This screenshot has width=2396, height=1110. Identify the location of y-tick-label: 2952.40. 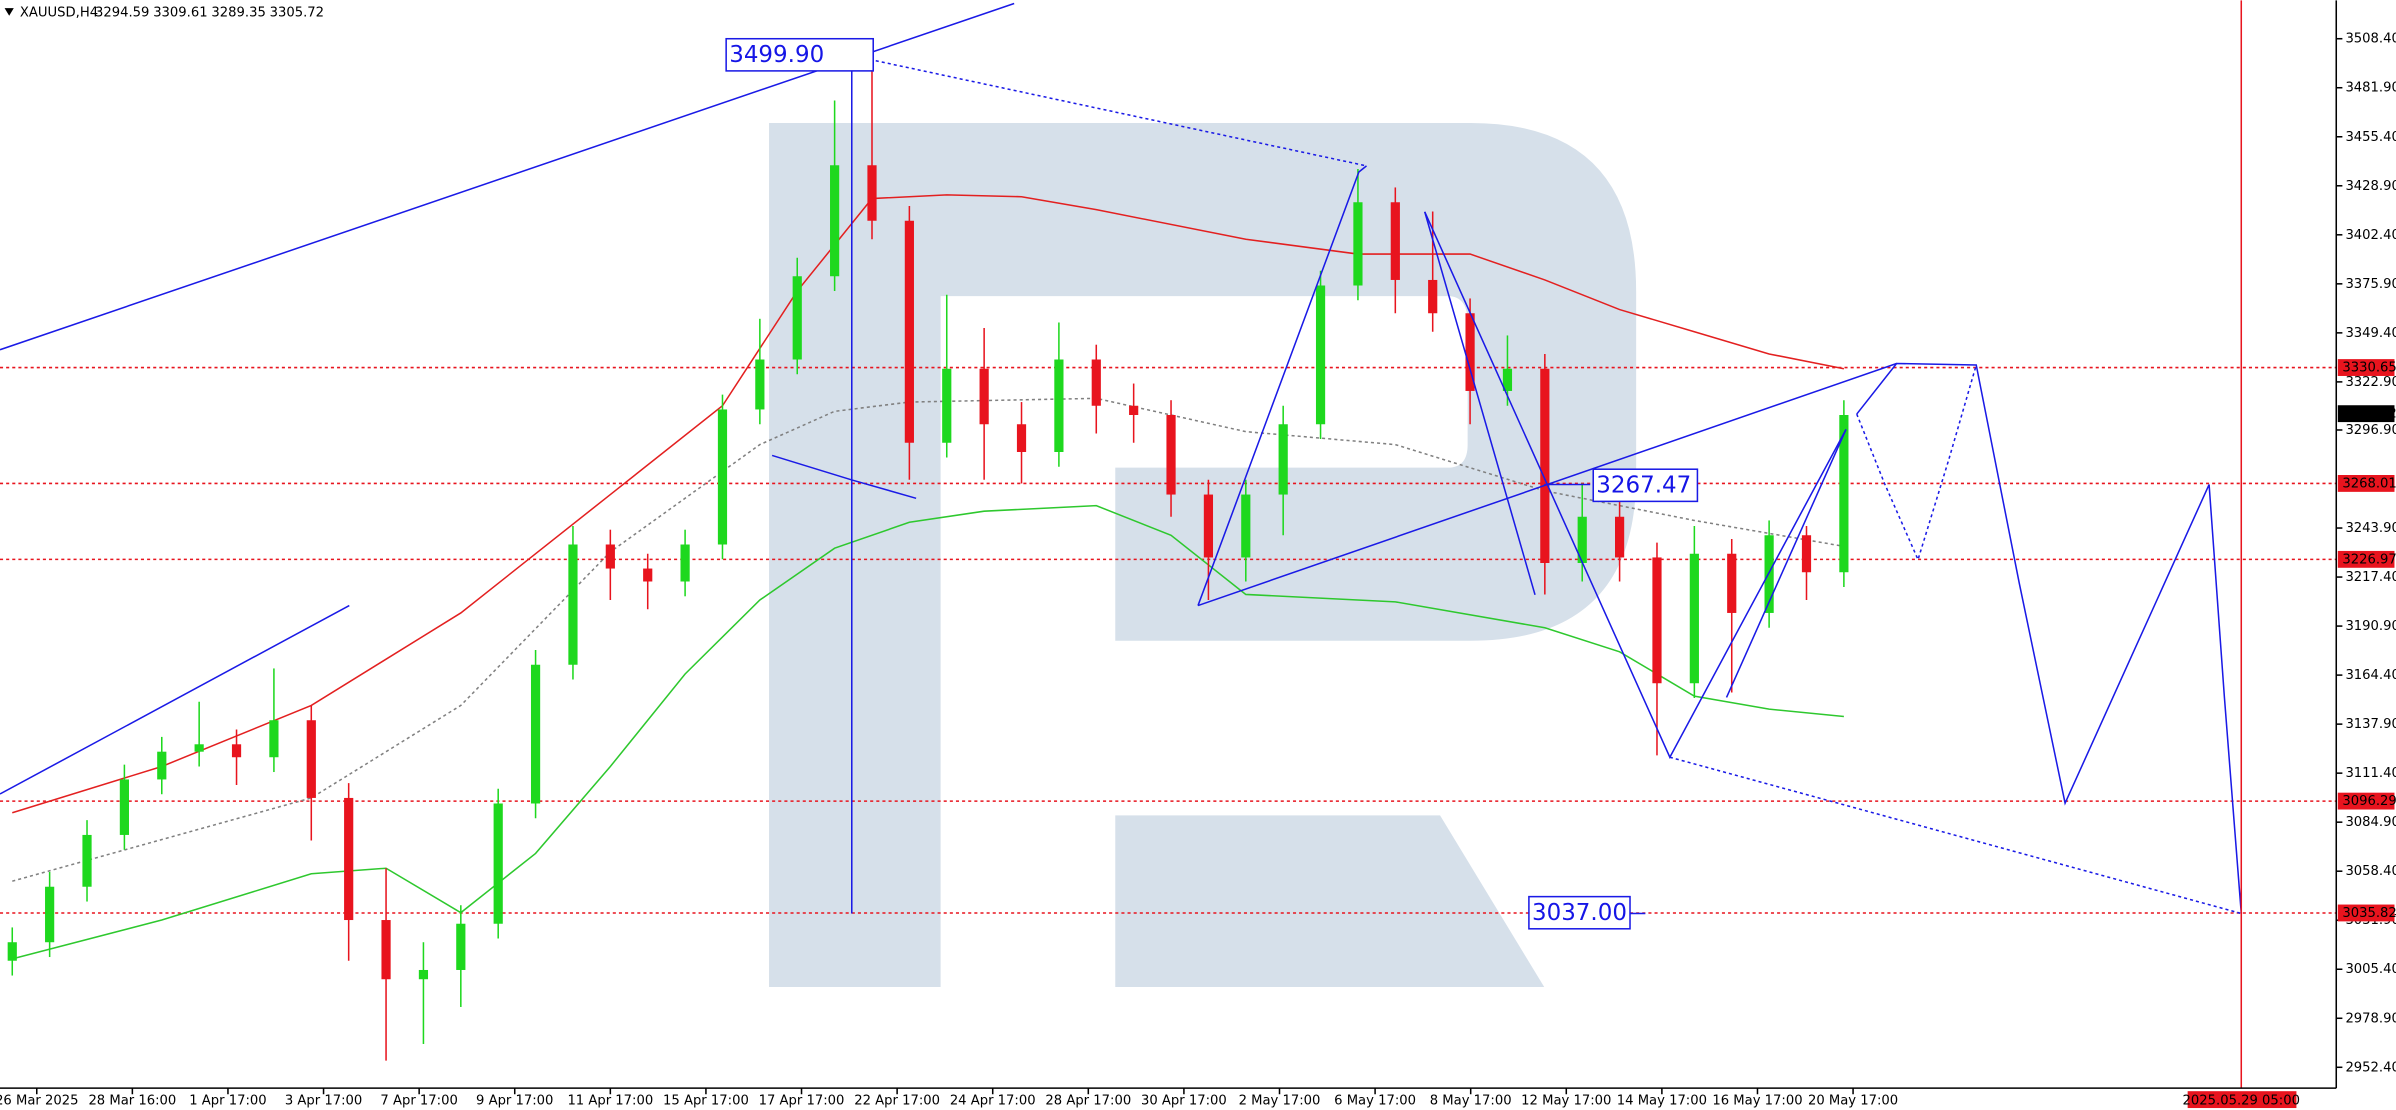
(2370, 1067).